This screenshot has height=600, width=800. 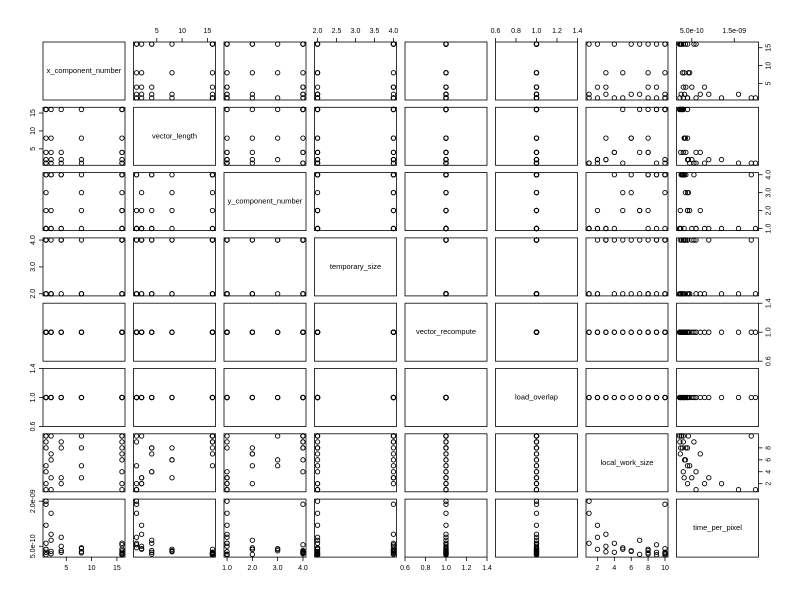 What do you see at coordinates (768, 460) in the screenshot?
I see `y-tick-label: 6` at bounding box center [768, 460].